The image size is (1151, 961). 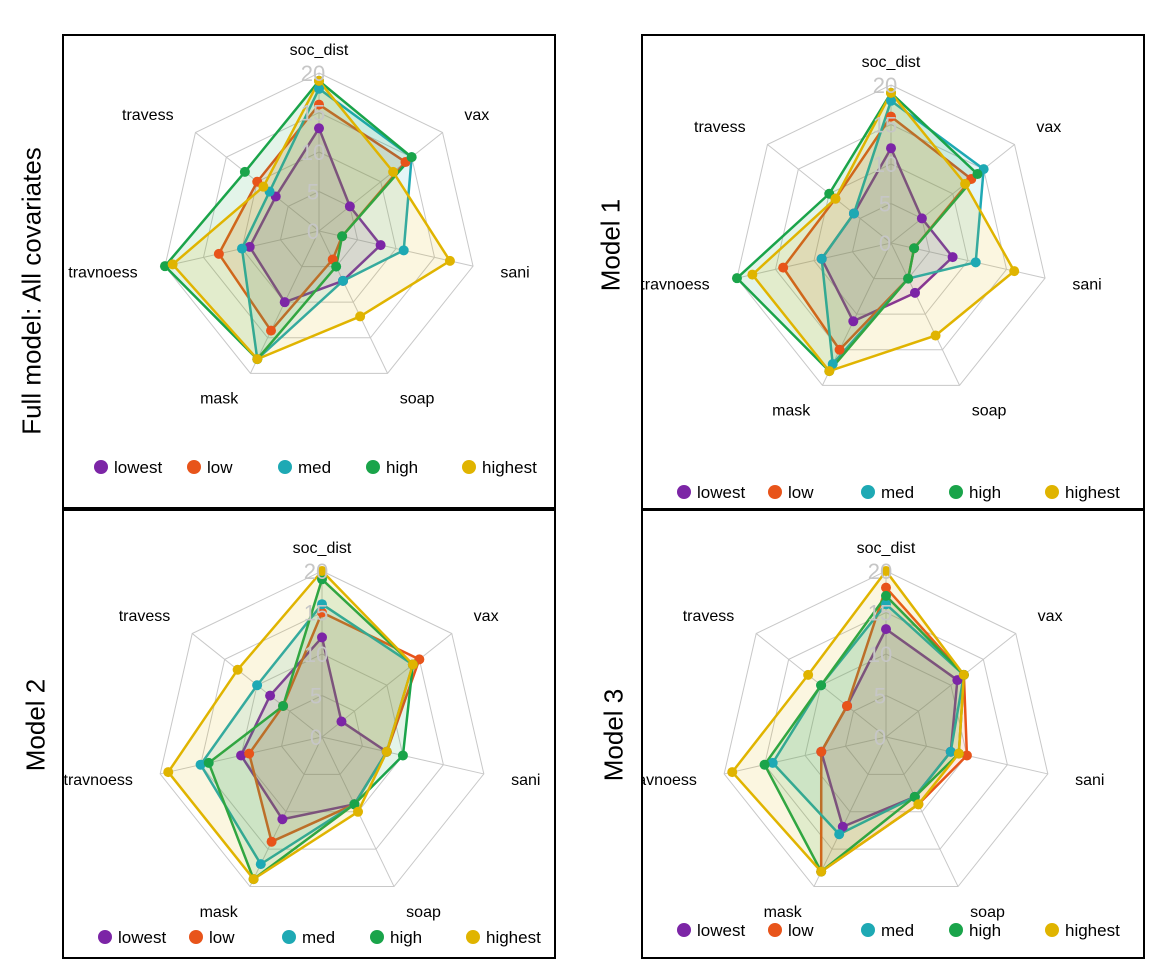 I want to click on panel-label-model3: Model 3, so click(x=613, y=735).